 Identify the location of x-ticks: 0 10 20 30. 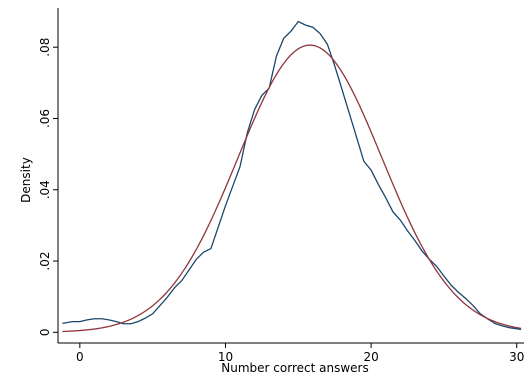
(300, 353).